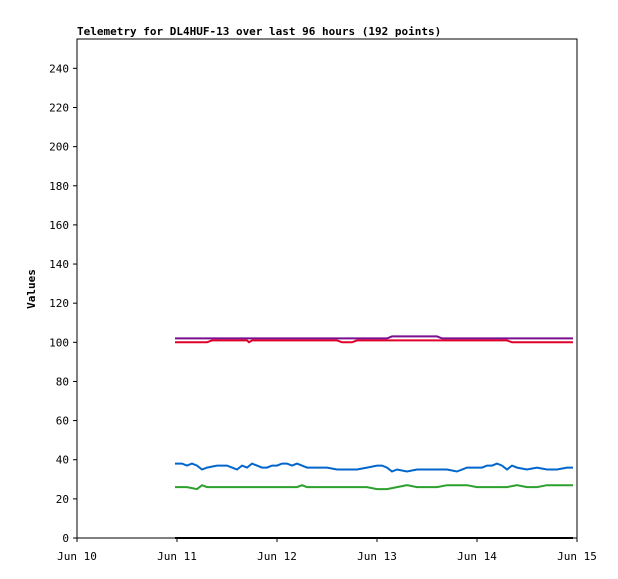 The height and width of the screenshot is (579, 618). Describe the element at coordinates (59, 186) in the screenshot. I see `y-tick-label: 180` at that location.